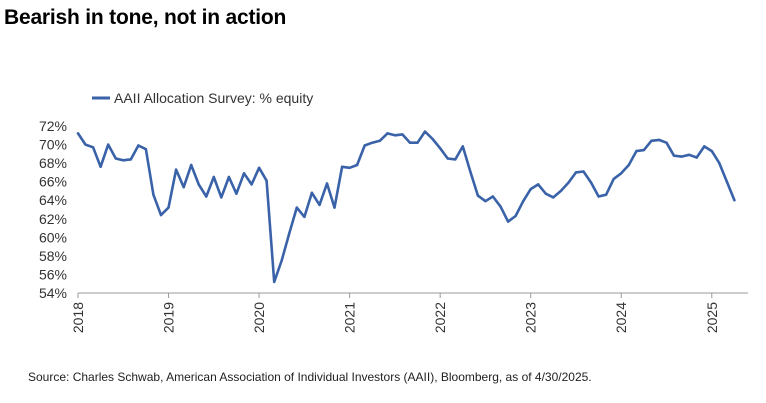 The image size is (766, 403). Describe the element at coordinates (712, 317) in the screenshot. I see `x-tick-label: 2025` at that location.